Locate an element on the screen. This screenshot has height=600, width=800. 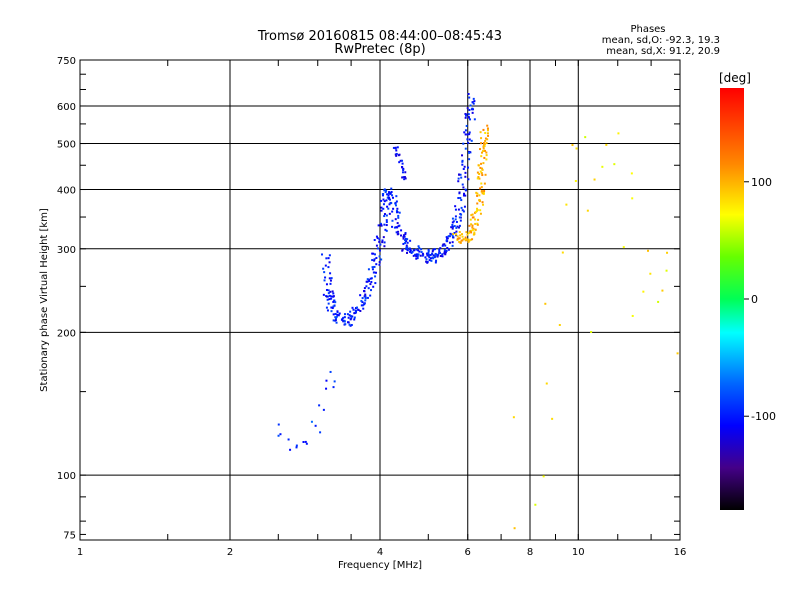
colorbar-tick-label: -100 is located at coordinates (763, 416).